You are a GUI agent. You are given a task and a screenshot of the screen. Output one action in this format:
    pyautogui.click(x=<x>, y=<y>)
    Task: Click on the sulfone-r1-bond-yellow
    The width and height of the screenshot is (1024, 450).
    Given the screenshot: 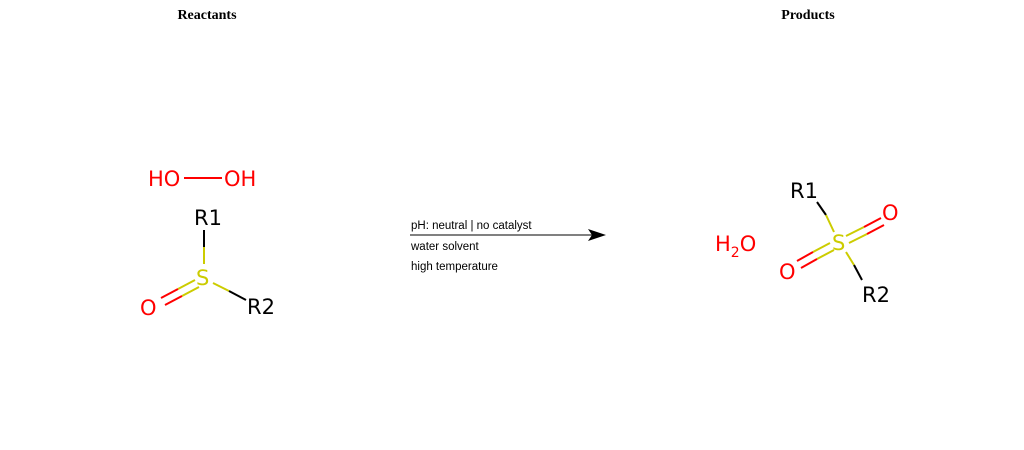 What is the action you would take?
    pyautogui.click(x=830, y=223)
    